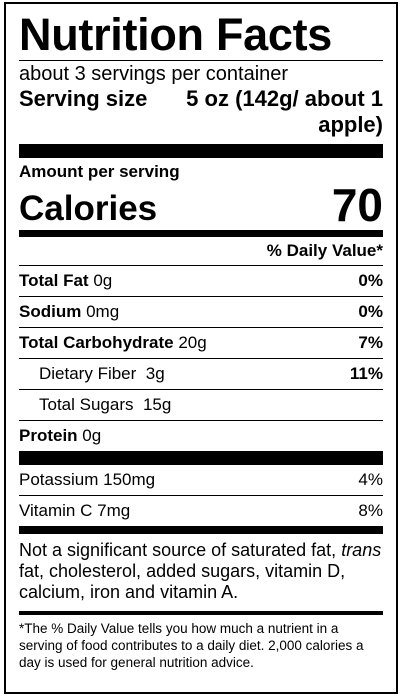 The height and width of the screenshot is (700, 408). I want to click on serving-size-row: Serving size 5 oz (142g/ about 1 apple), so click(201, 112).